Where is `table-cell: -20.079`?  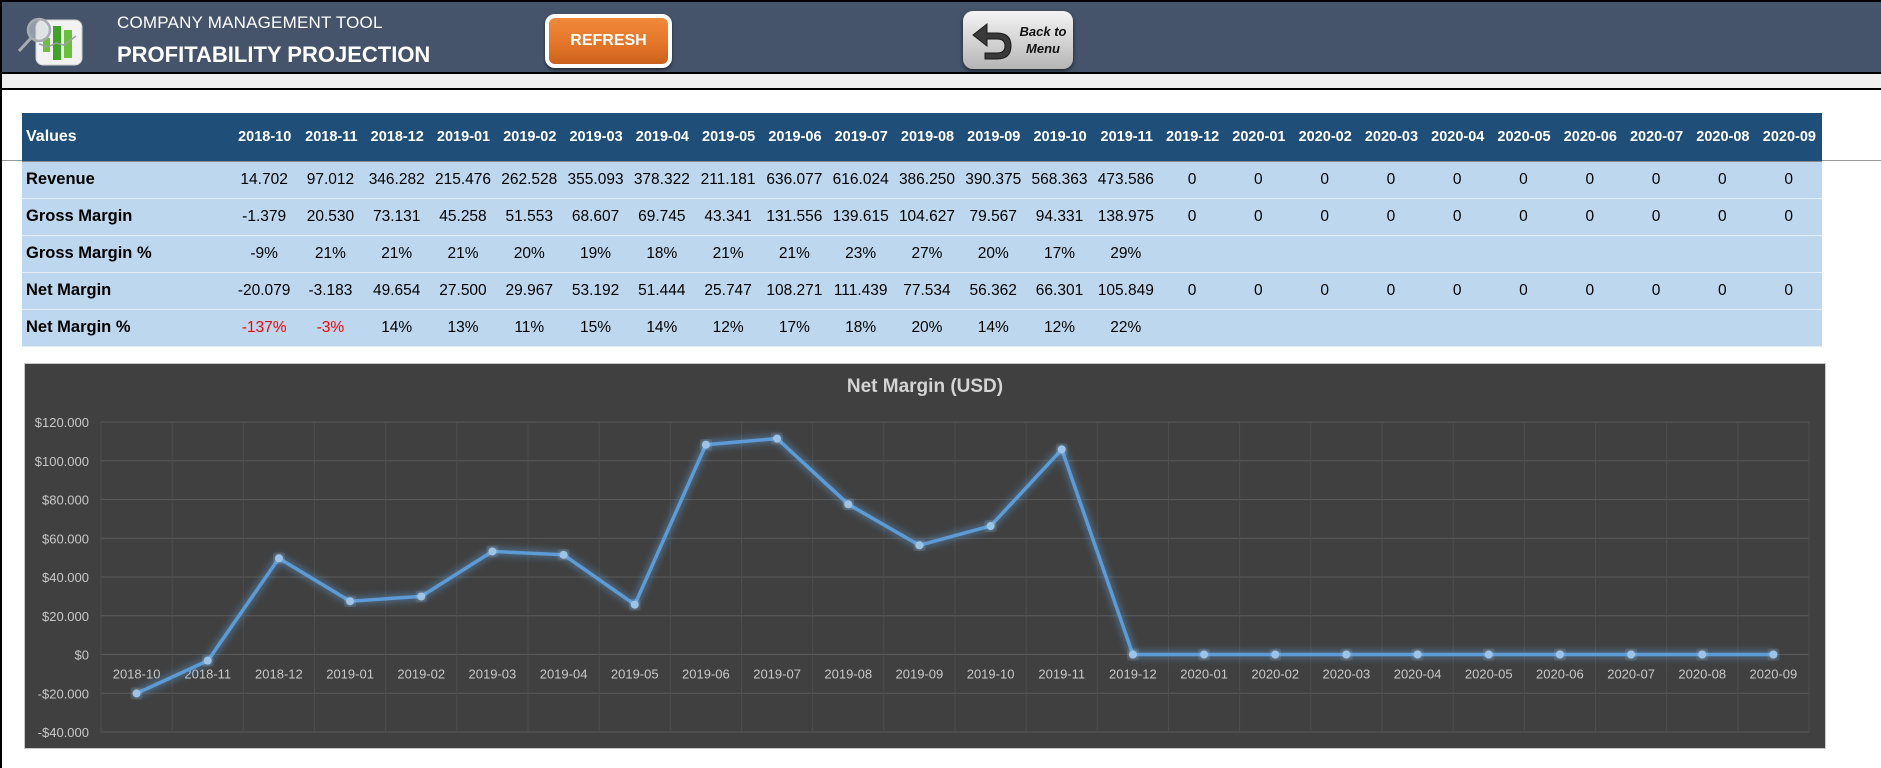 table-cell: -20.079 is located at coordinates (264, 291).